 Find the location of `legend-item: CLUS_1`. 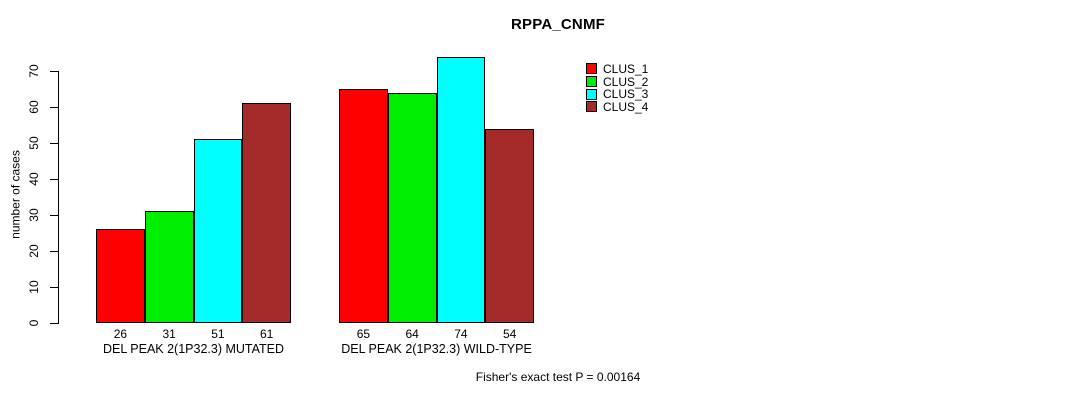

legend-item: CLUS_1 is located at coordinates (617, 69).